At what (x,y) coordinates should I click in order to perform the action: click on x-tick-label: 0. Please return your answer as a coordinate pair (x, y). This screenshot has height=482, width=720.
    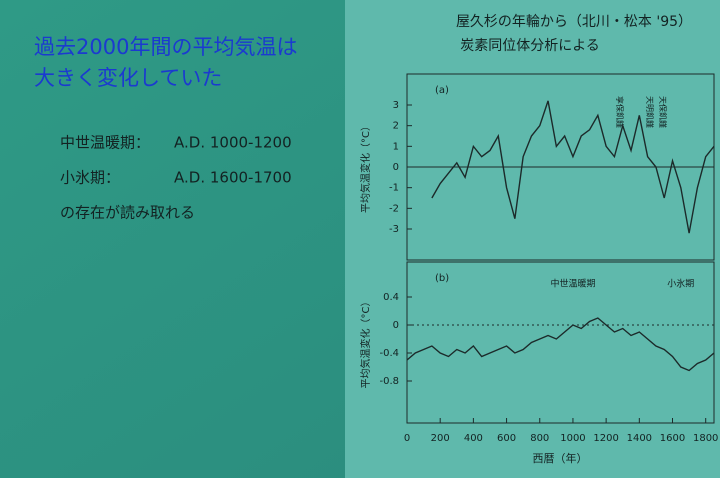
    Looking at the image, I should click on (407, 438).